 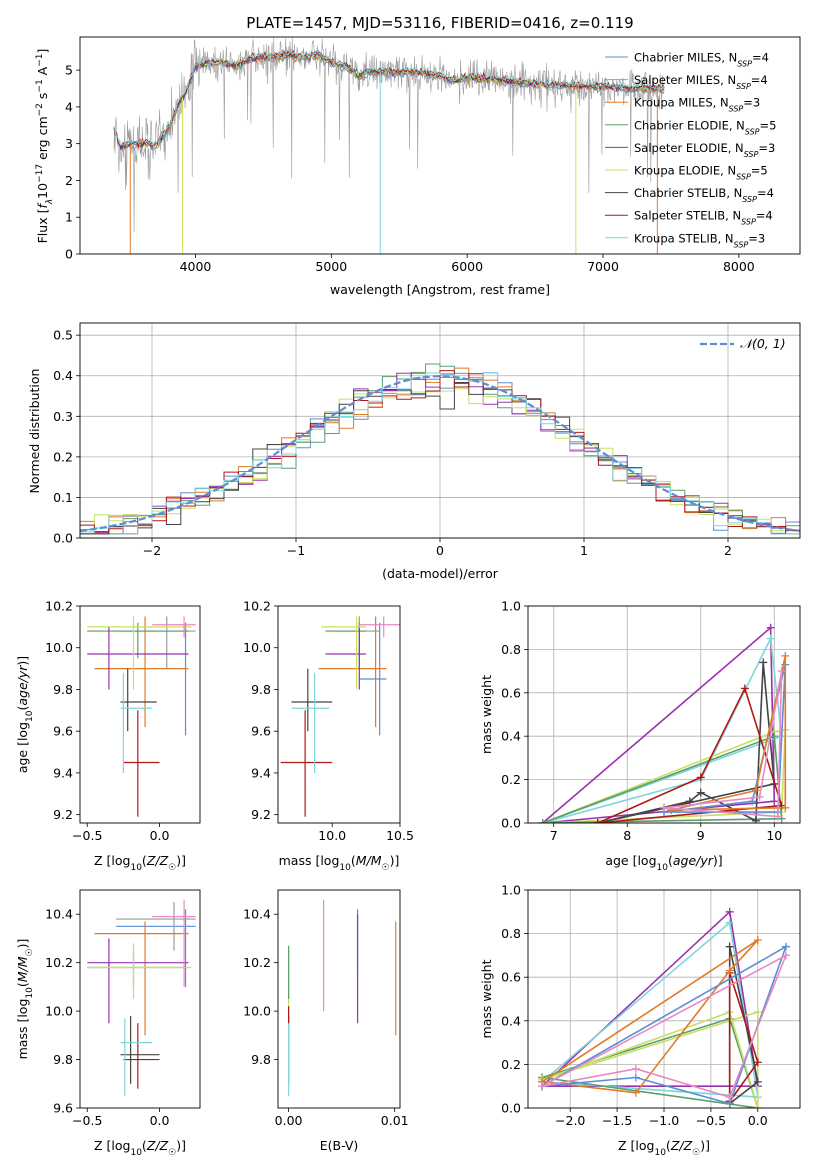 I want to click on weight-z-axes: −2.0 −1.5 −1.0 −0.5 0.0 0.0 0.2 0.4 0.6 0.8 1.0, so click(x=651, y=1005).